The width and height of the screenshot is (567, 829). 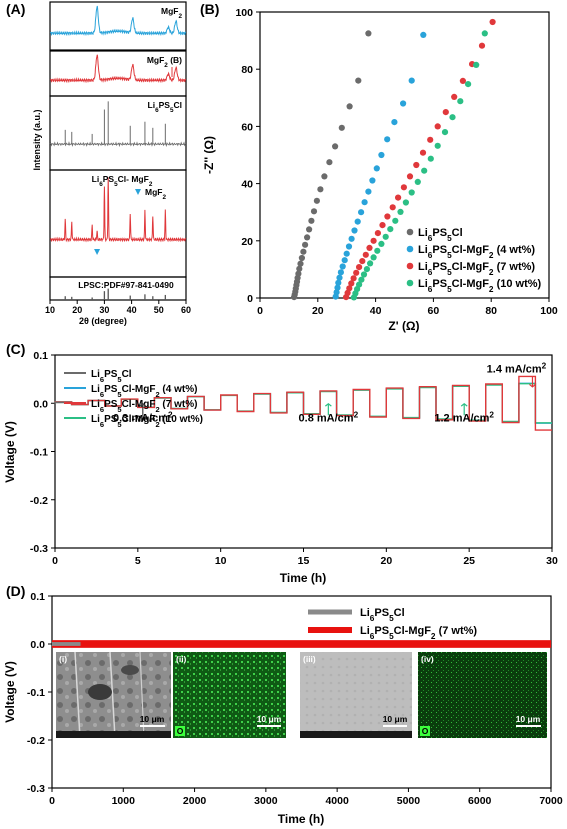 What do you see at coordinates (36, 741) in the screenshot?
I see `panel-d-ytick-label: -0.2` at bounding box center [36, 741].